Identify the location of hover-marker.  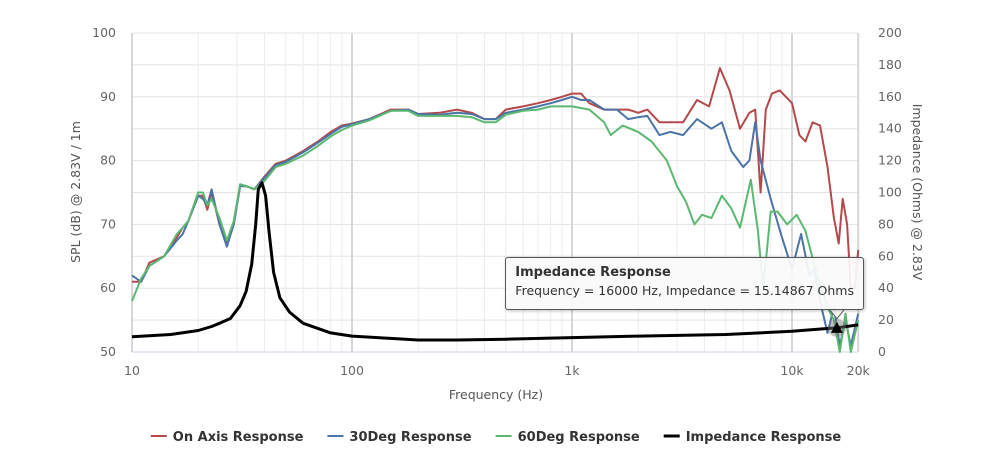
(836, 323).